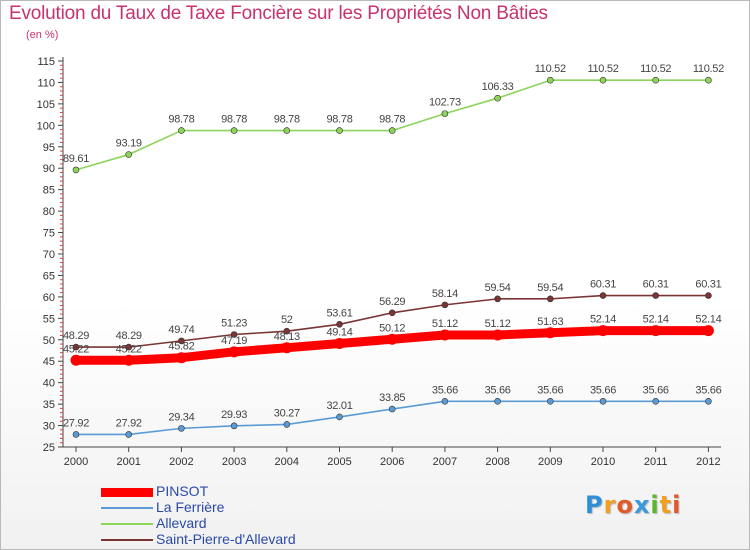  What do you see at coordinates (445, 462) in the screenshot?
I see `x-tick-label: 2007` at bounding box center [445, 462].